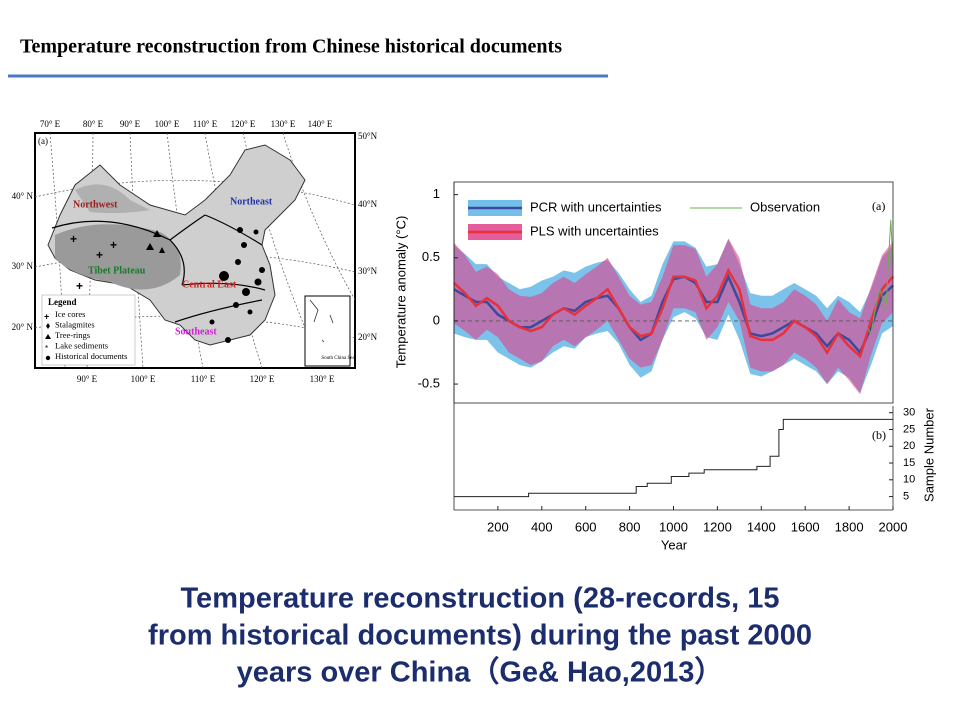 This screenshot has width=960, height=720. What do you see at coordinates (909, 429) in the screenshot?
I see `y2-tick-label: 25` at bounding box center [909, 429].